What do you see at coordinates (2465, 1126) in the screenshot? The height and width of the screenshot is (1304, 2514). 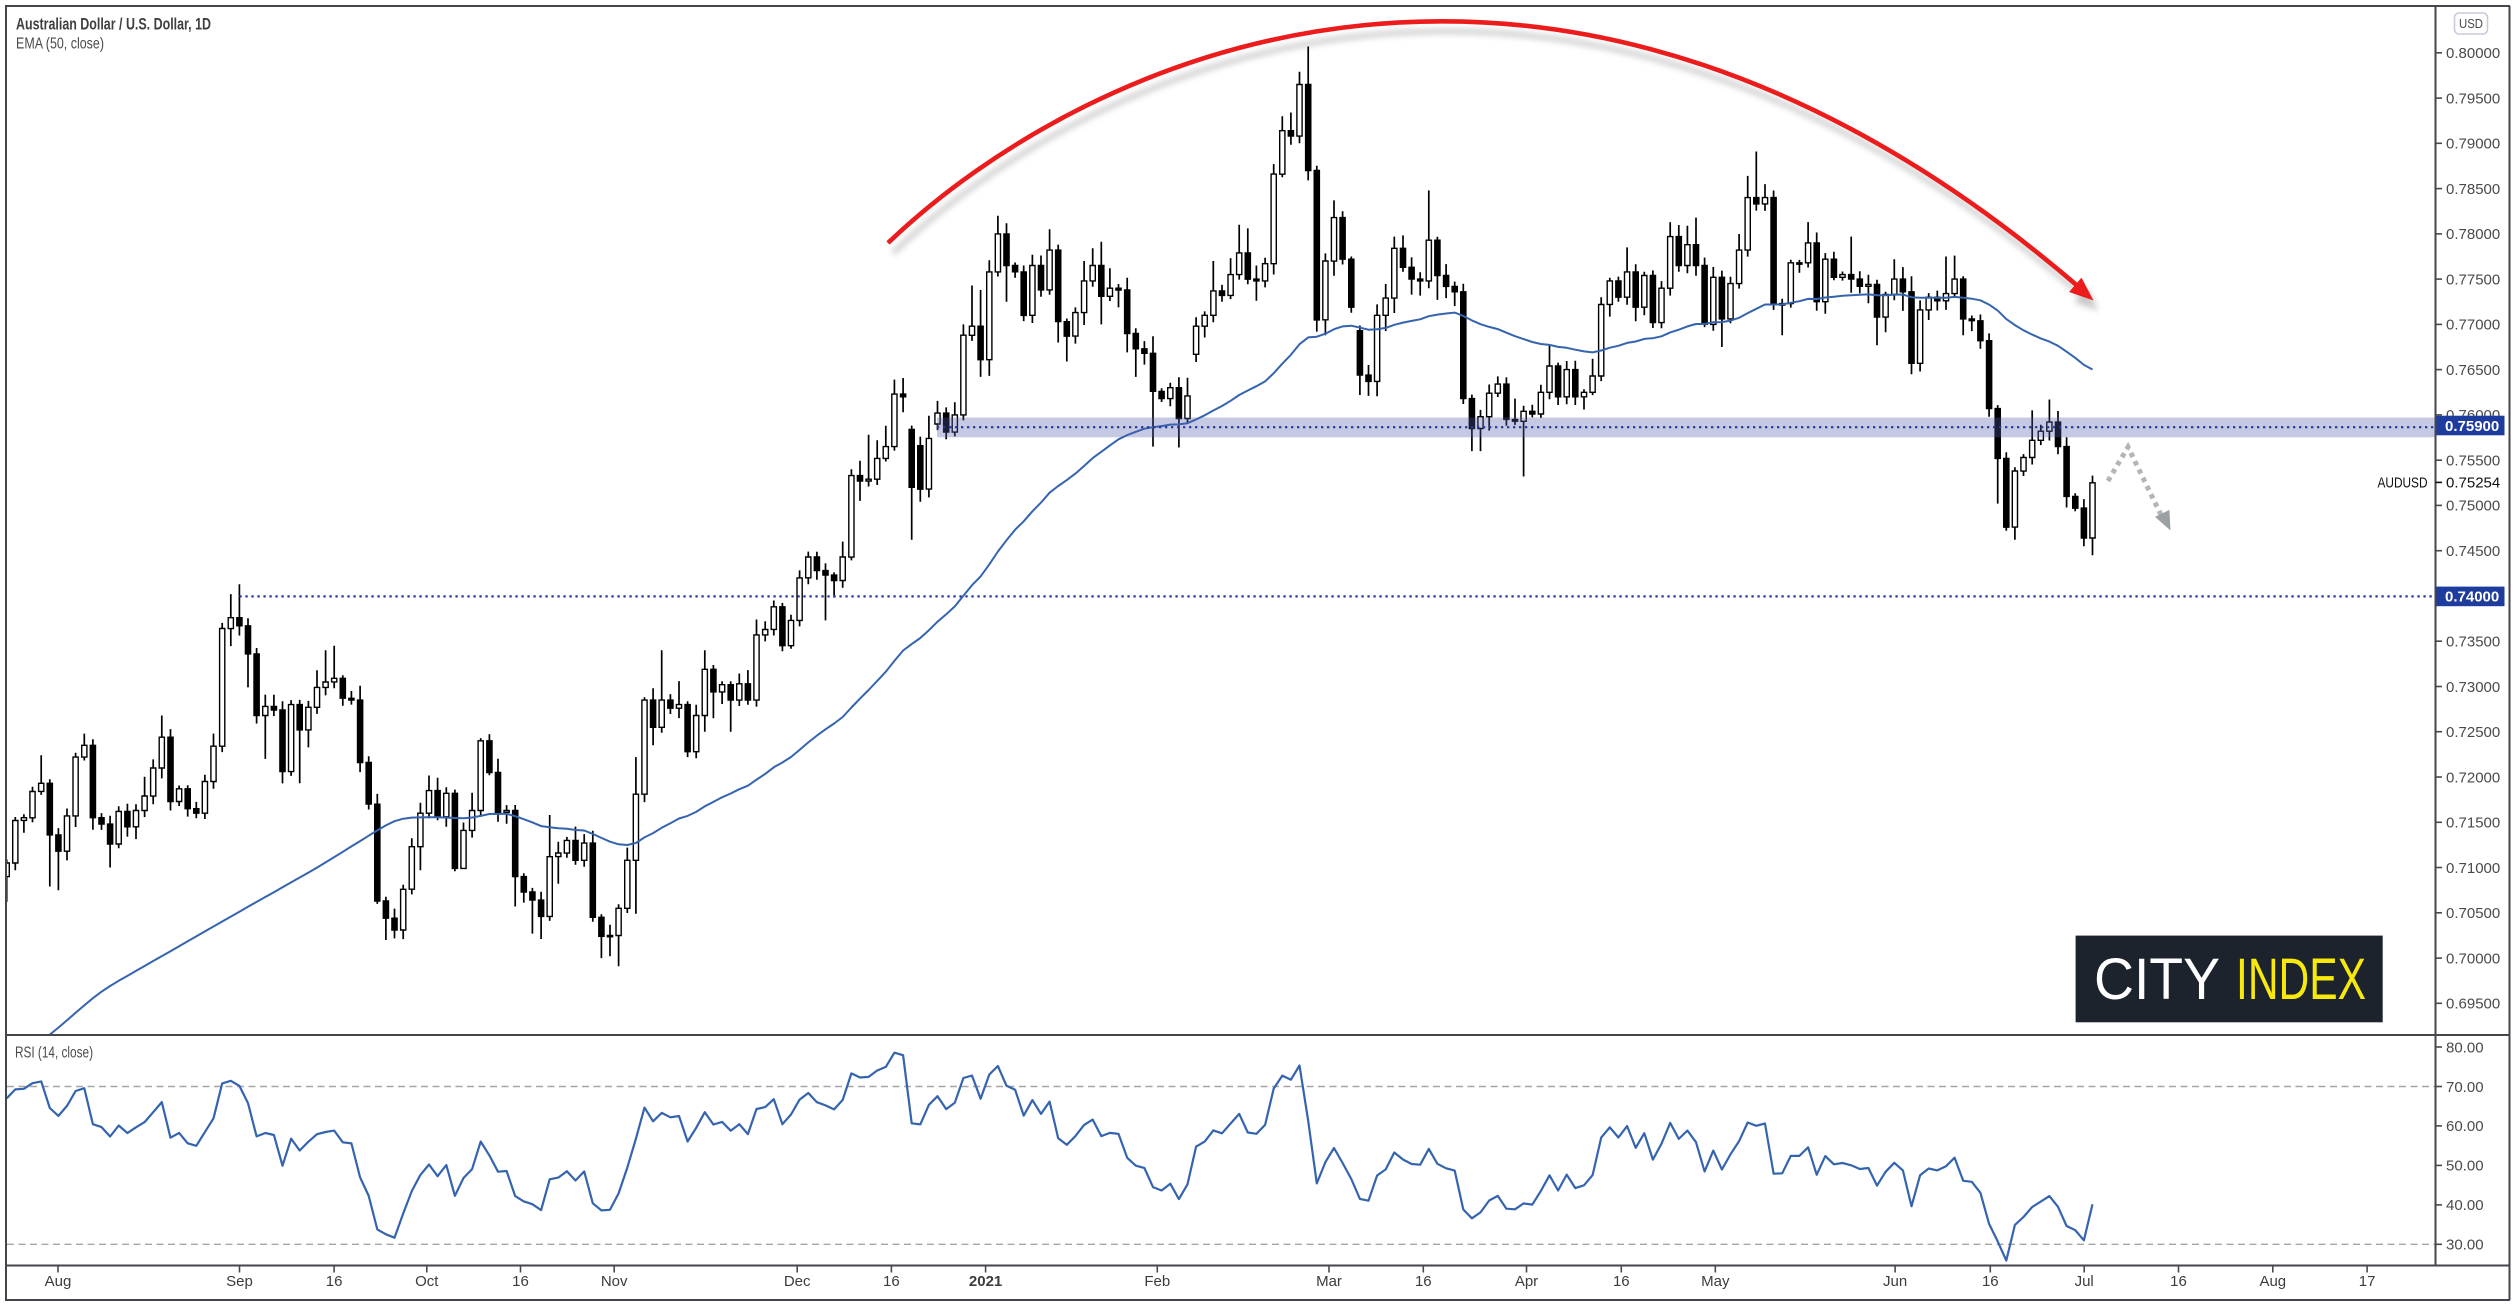 I see `svg-text: 60.00` at bounding box center [2465, 1126].